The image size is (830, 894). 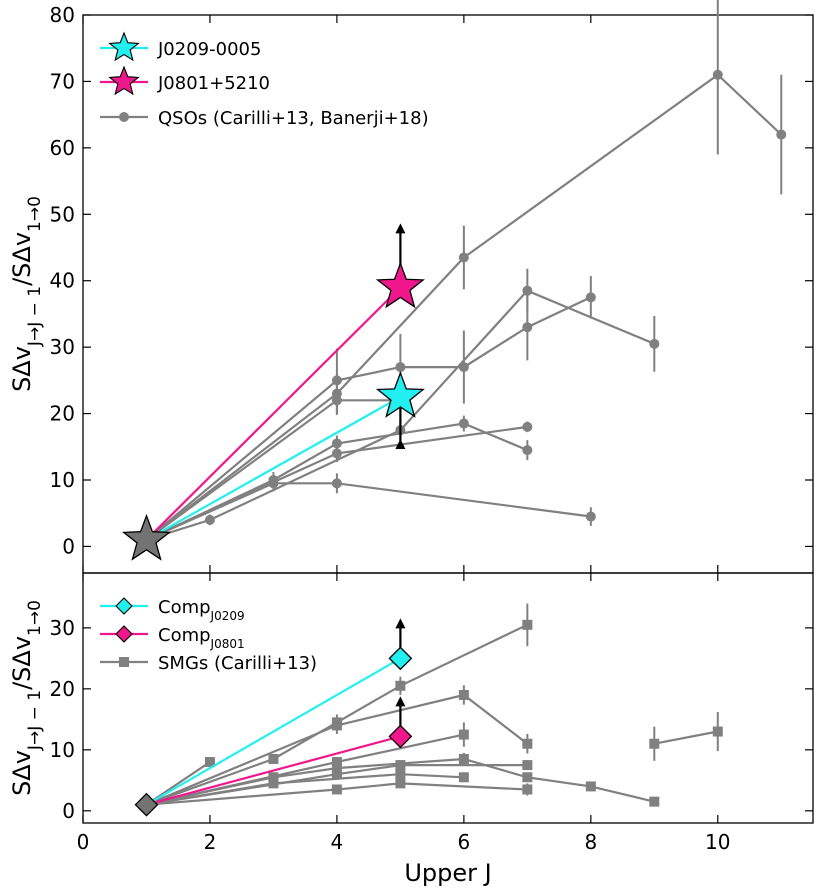 What do you see at coordinates (124, 662) in the screenshot?
I see `legend-square-icon` at bounding box center [124, 662].